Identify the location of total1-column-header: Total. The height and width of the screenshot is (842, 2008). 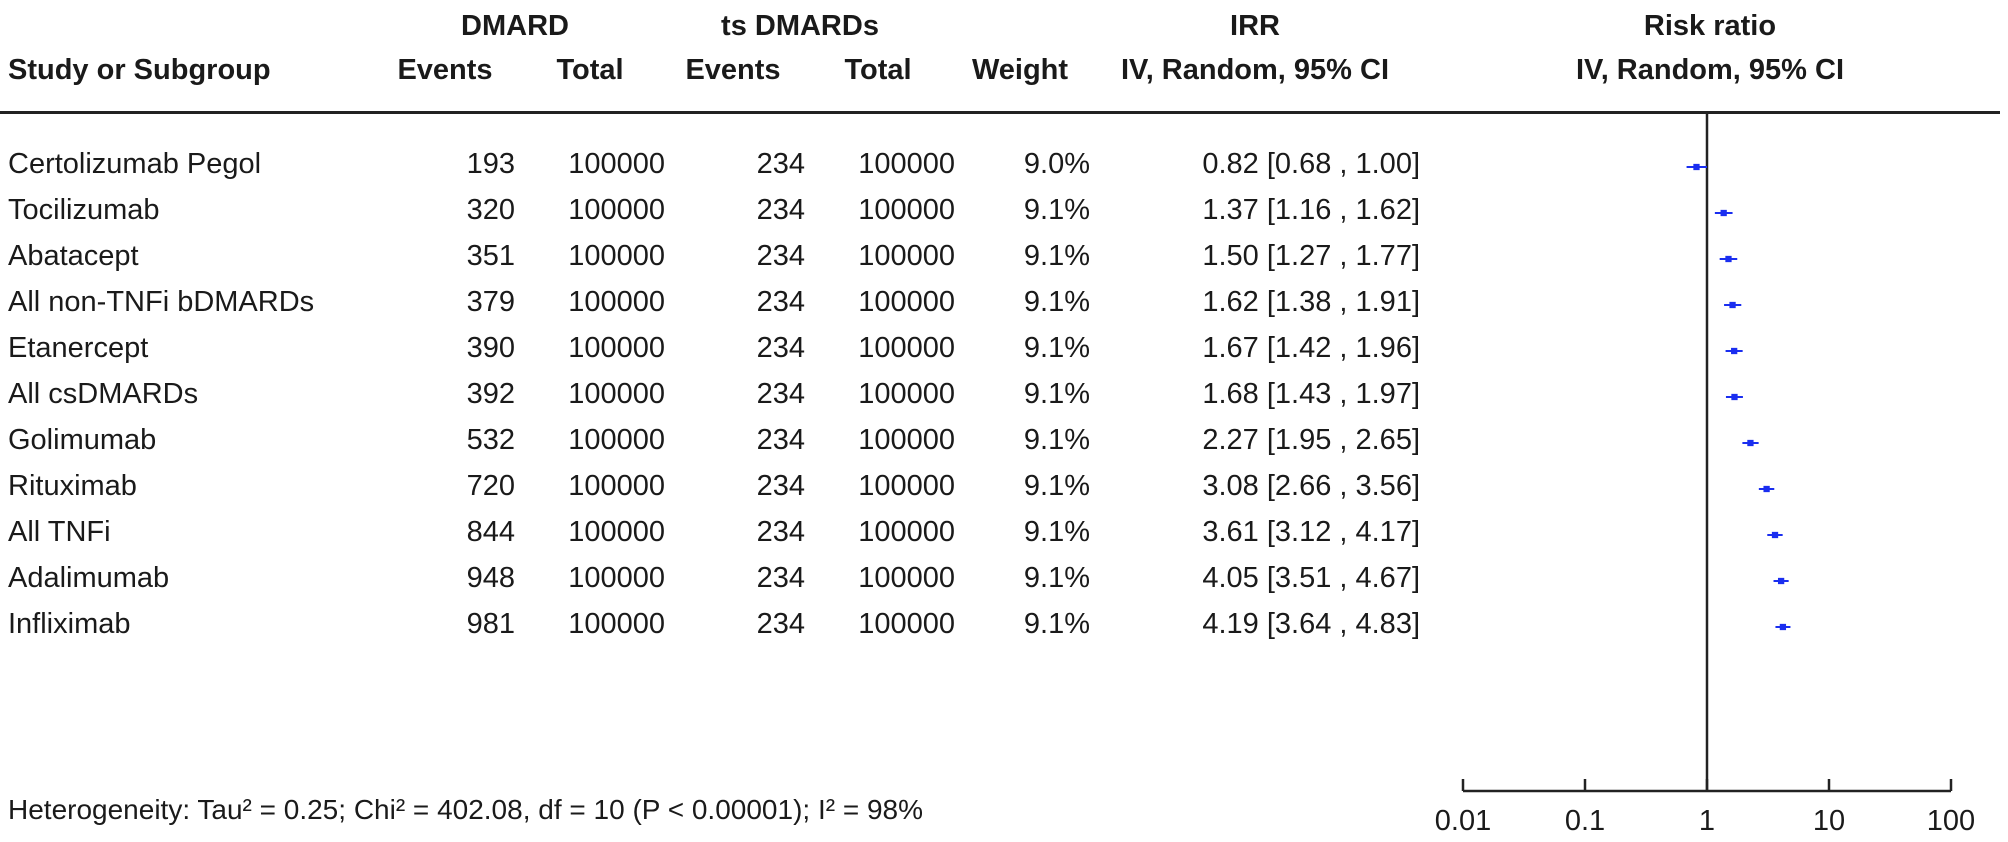
(590, 70).